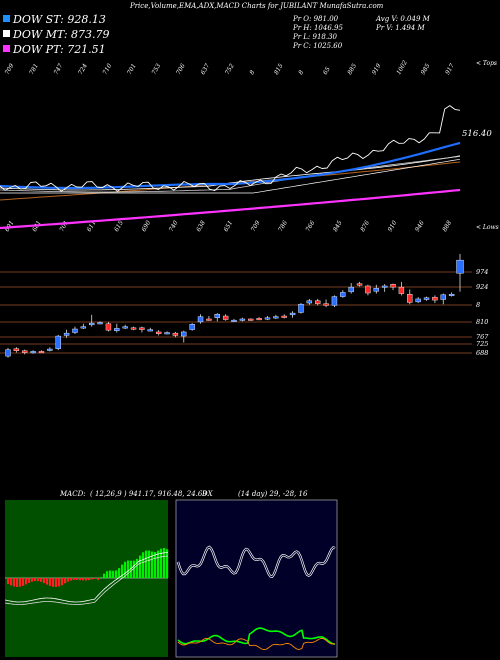 The image size is (500, 660). Describe the element at coordinates (61, 34) in the screenshot. I see `dow-mt-label: DOW MT: 873.79` at that location.